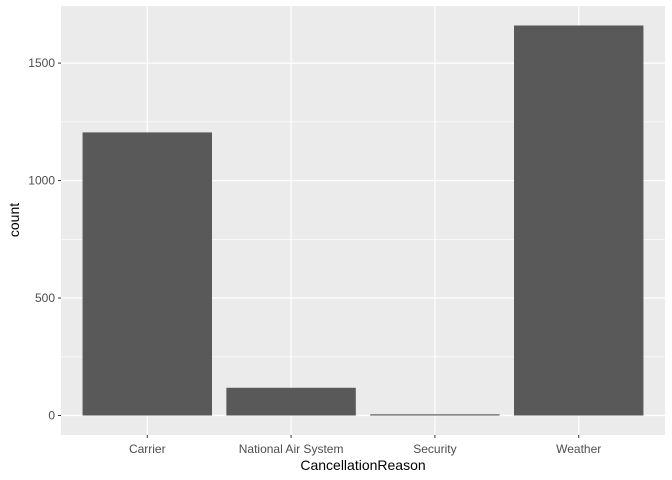 The height and width of the screenshot is (480, 672). Describe the element at coordinates (147, 274) in the screenshot. I see `bar-carrier` at that location.